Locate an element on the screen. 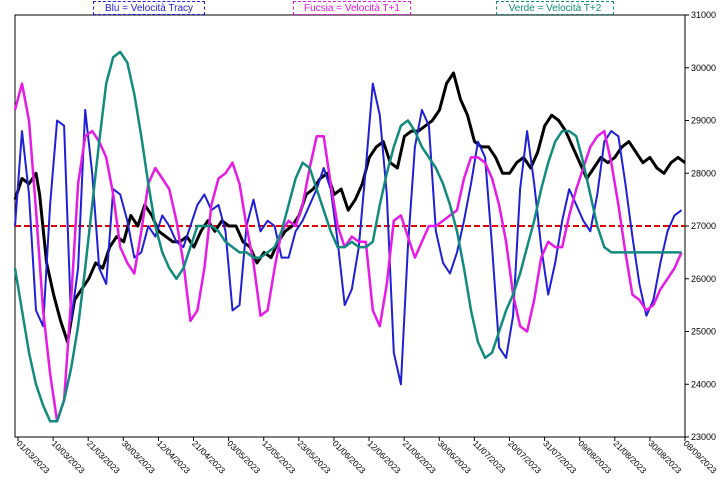 This screenshot has width=728, height=487. y-tick-label: 27000 is located at coordinates (703, 226).